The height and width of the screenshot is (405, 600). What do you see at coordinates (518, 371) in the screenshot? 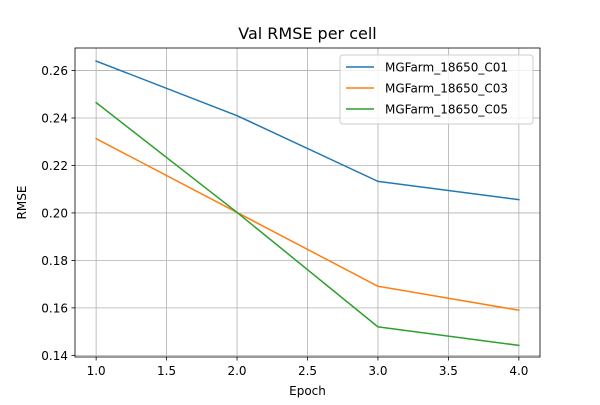
I see `x-tick-label: 4.0` at bounding box center [518, 371].